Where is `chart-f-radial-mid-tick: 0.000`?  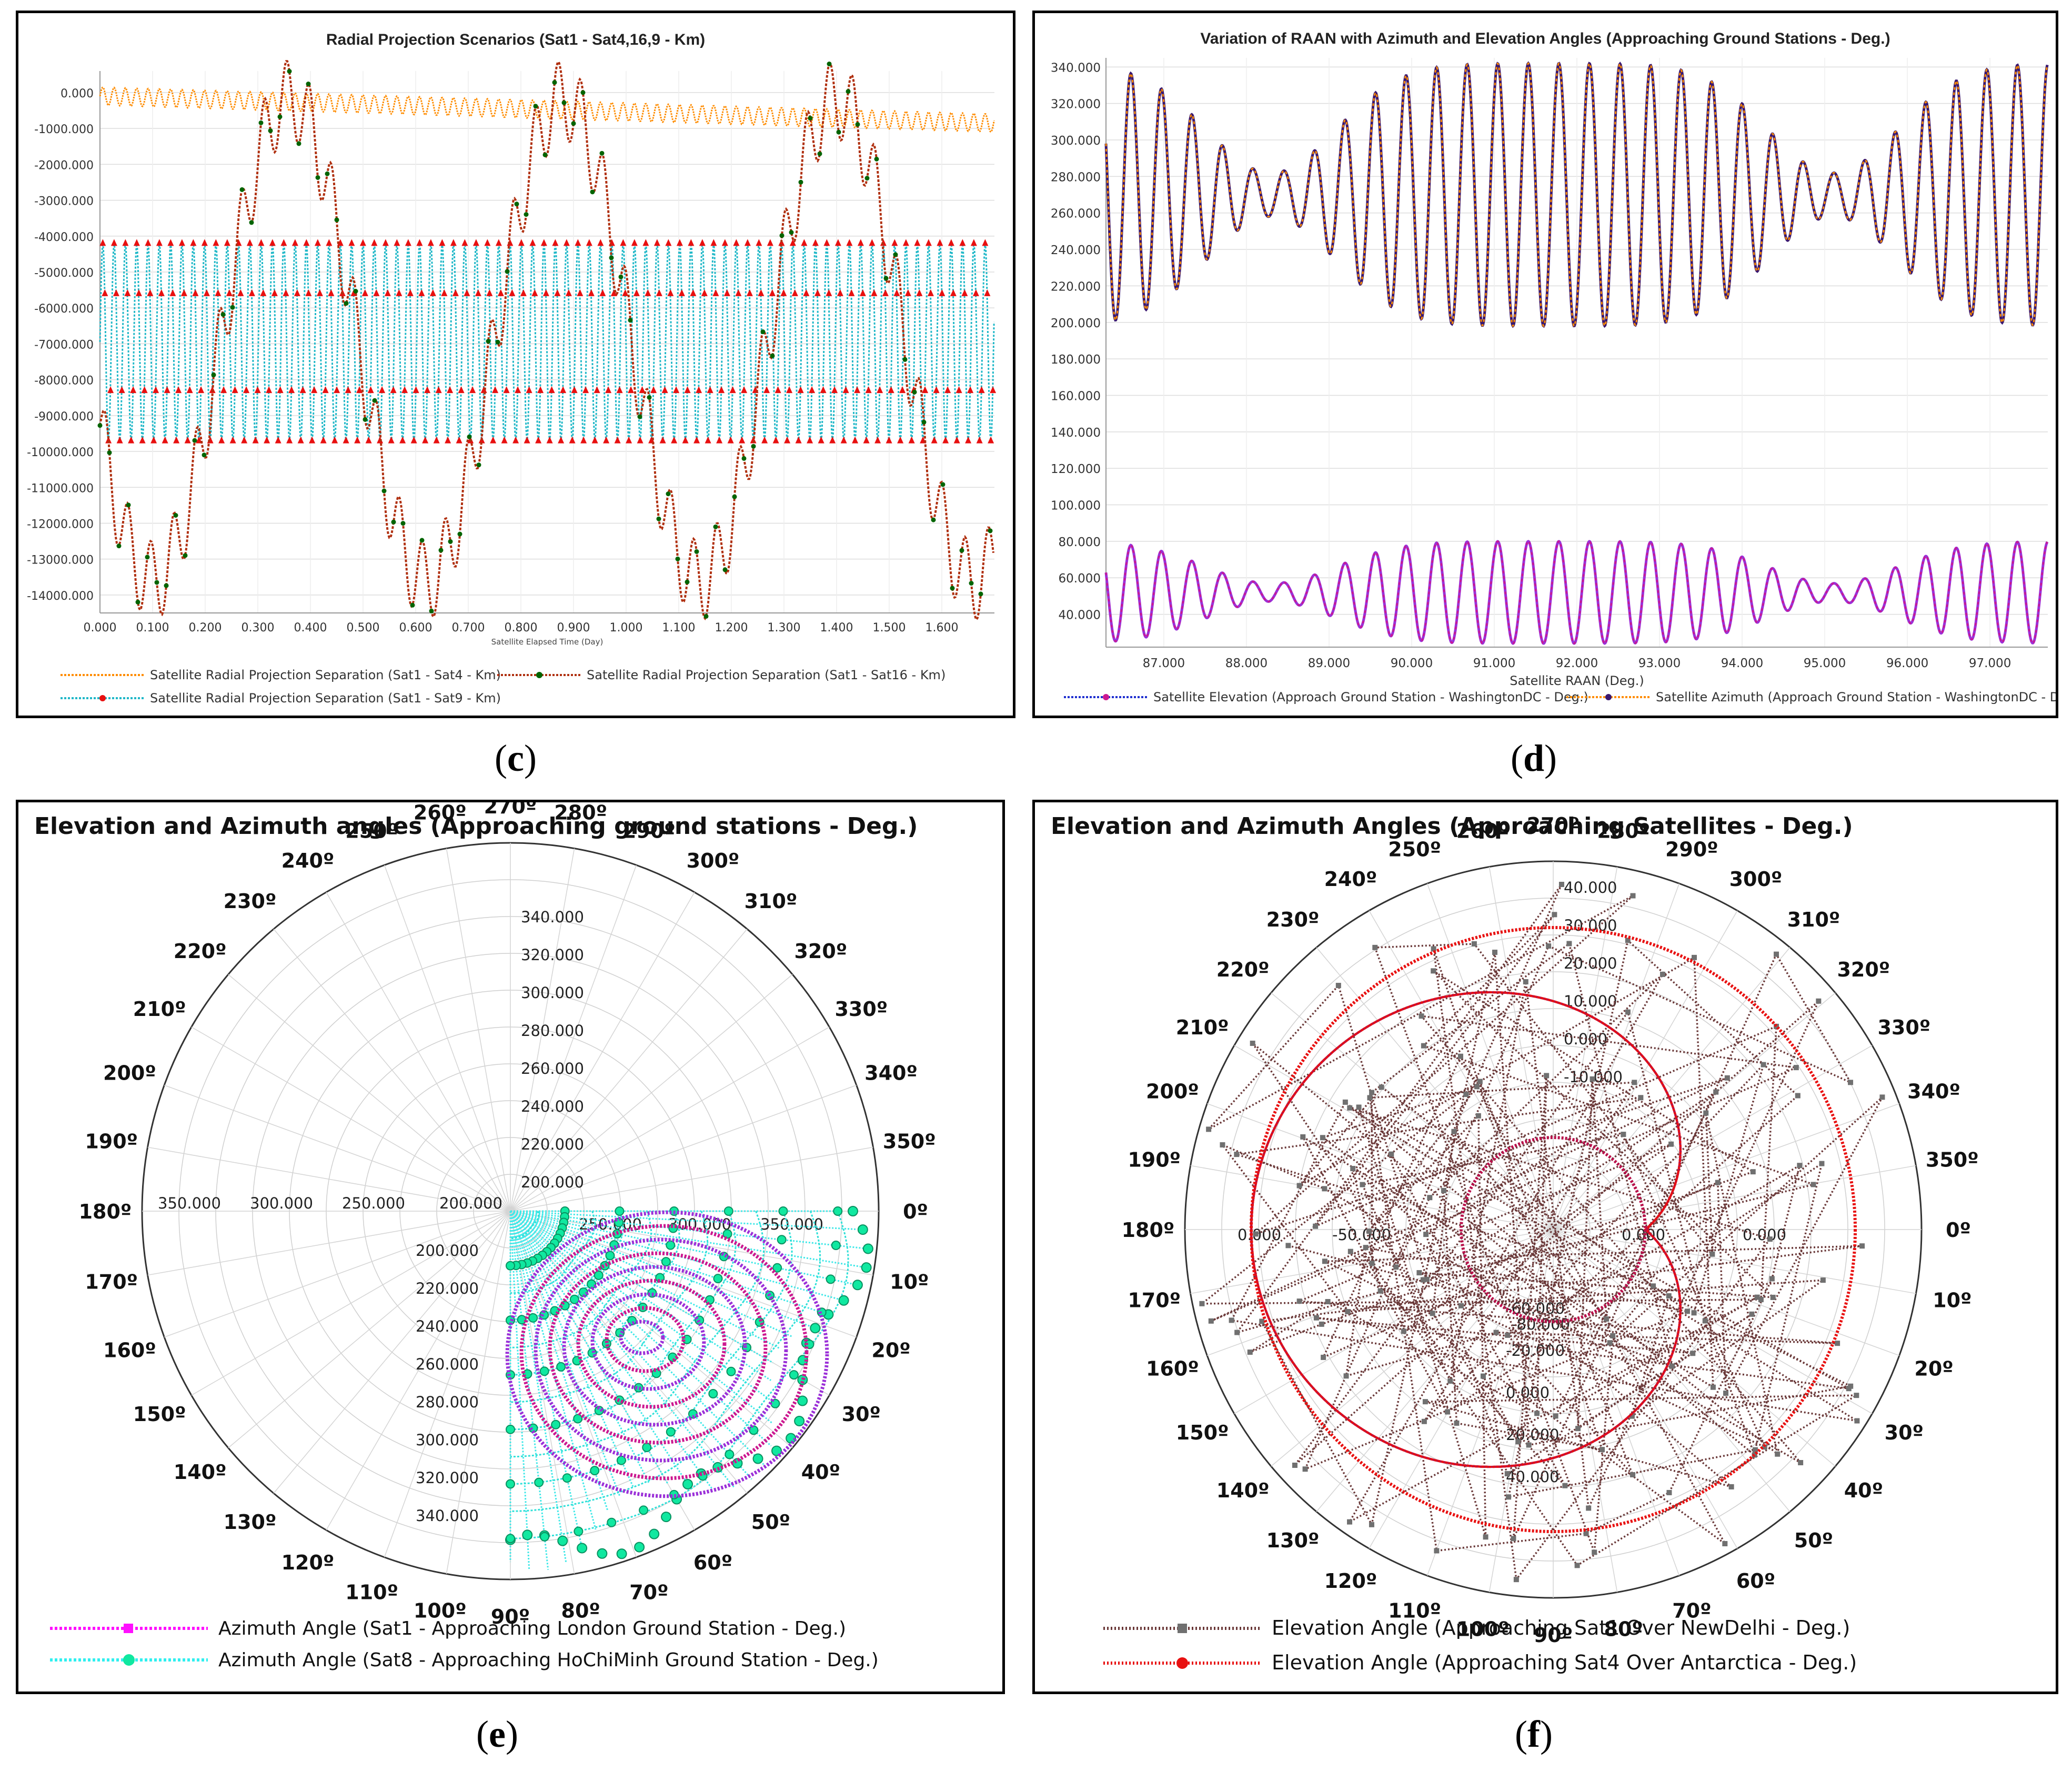
chart-f-radial-mid-tick: 0.000 is located at coordinates (1259, 1235).